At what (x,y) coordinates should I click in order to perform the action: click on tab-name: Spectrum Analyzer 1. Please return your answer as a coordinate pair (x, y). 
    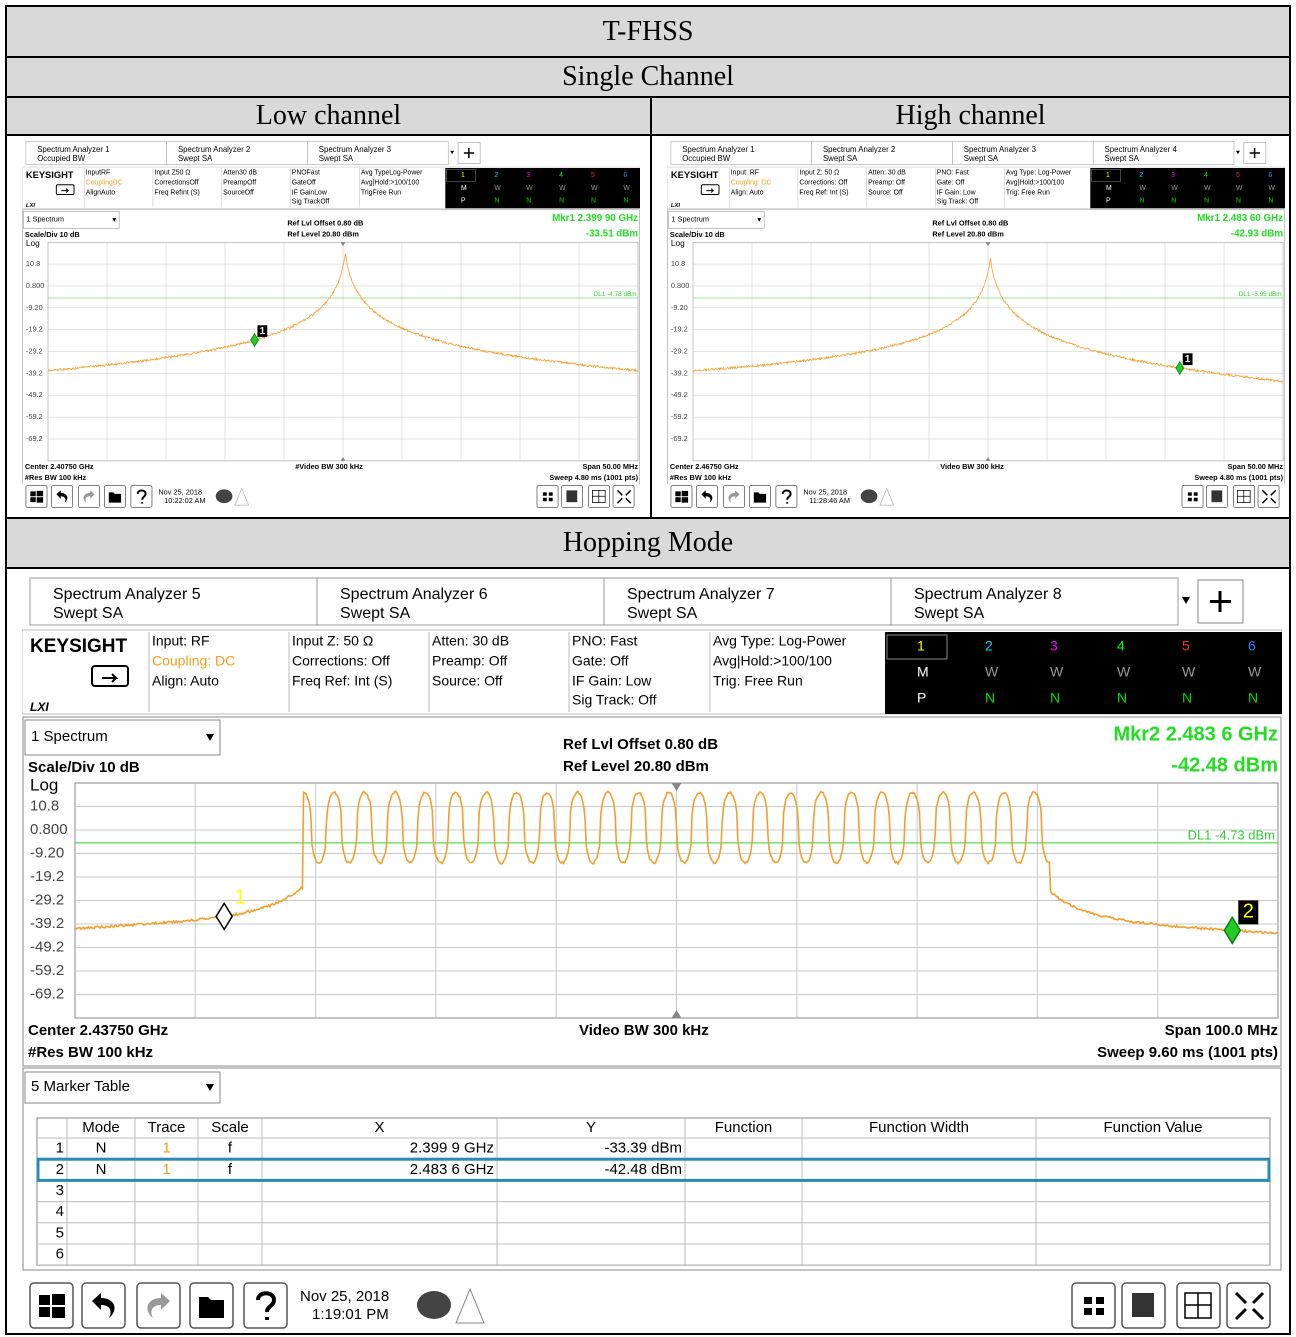
    Looking at the image, I should click on (718, 149).